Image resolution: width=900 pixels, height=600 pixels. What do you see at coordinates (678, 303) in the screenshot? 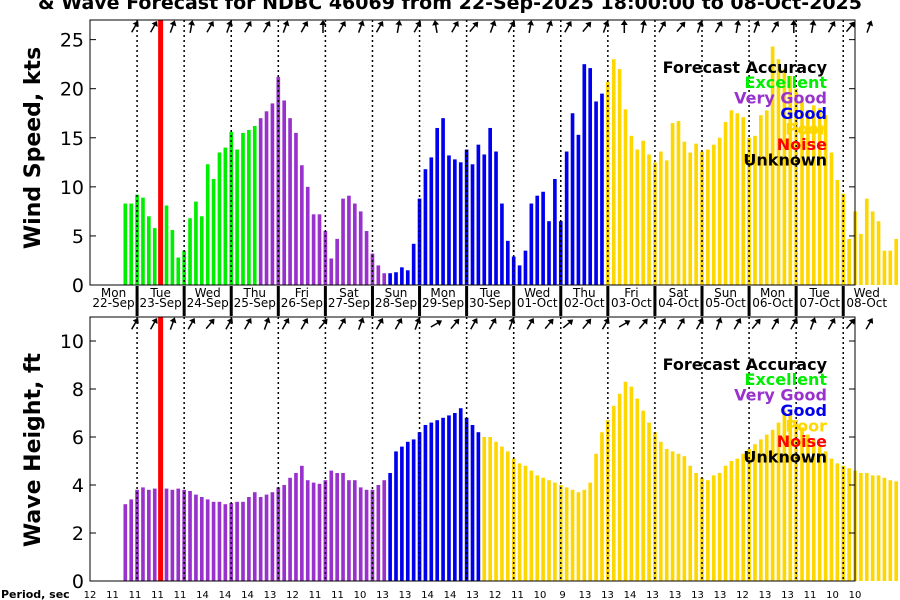
I see `day-date-label: 04-Oct` at bounding box center [678, 303].